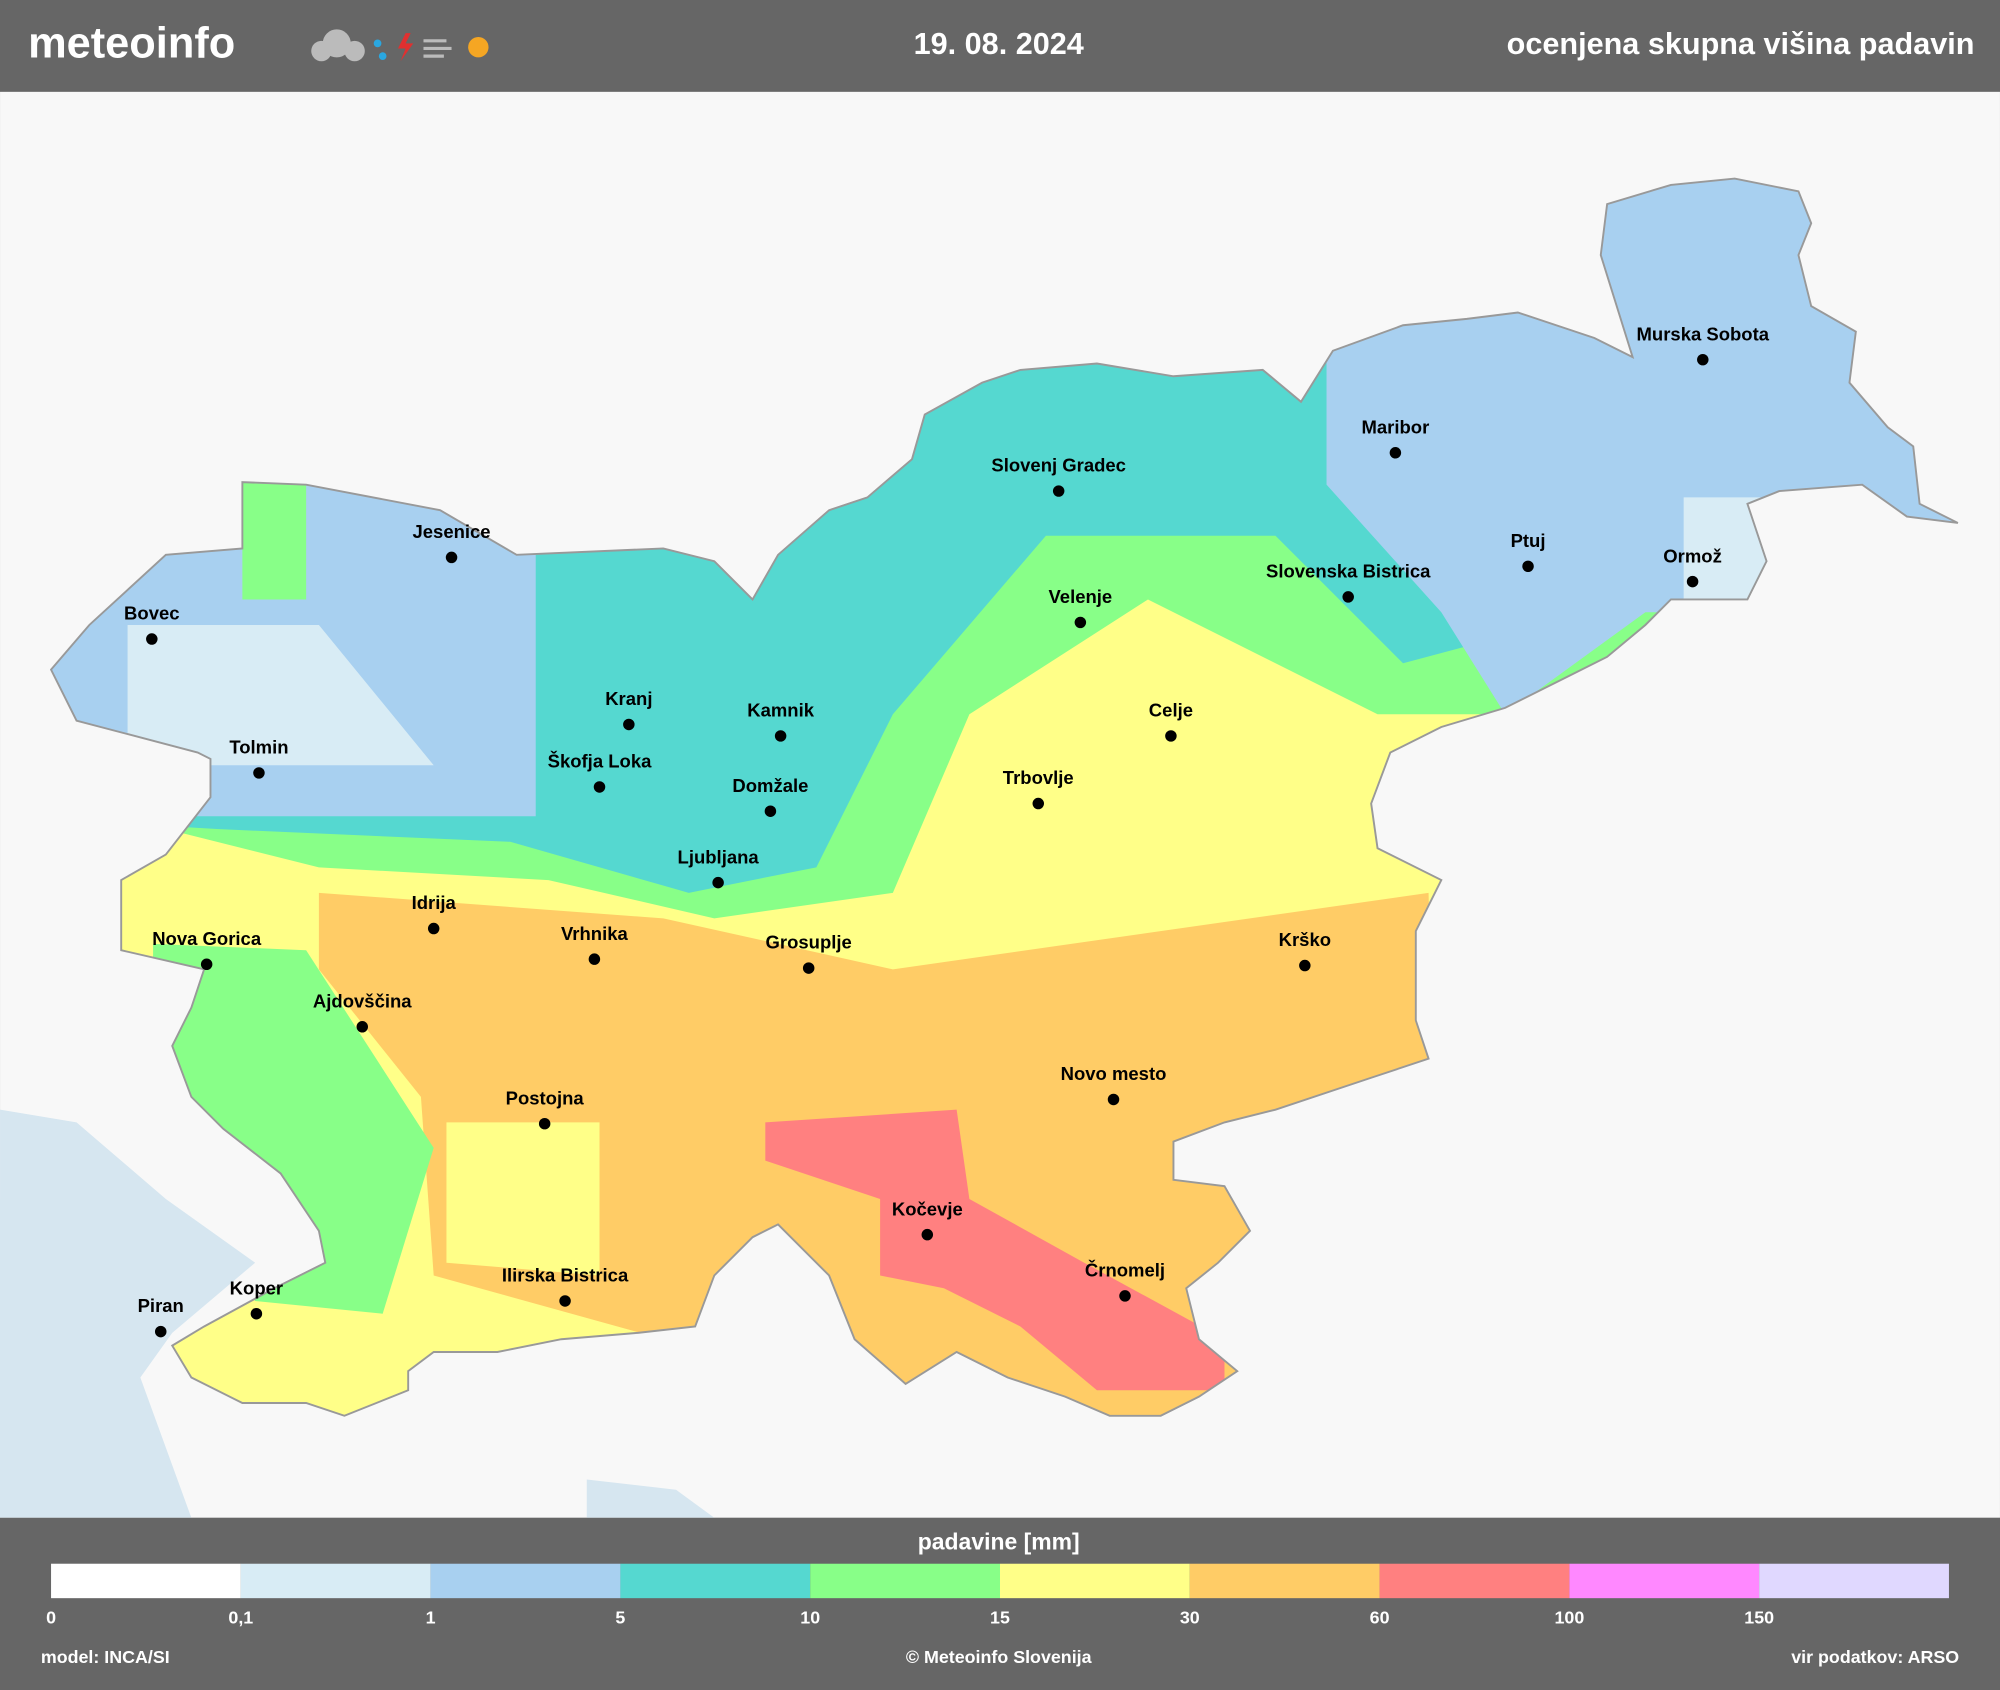  What do you see at coordinates (1875, 1657) in the screenshot?
I see `footer-right: vir podatkov: ARSO` at bounding box center [1875, 1657].